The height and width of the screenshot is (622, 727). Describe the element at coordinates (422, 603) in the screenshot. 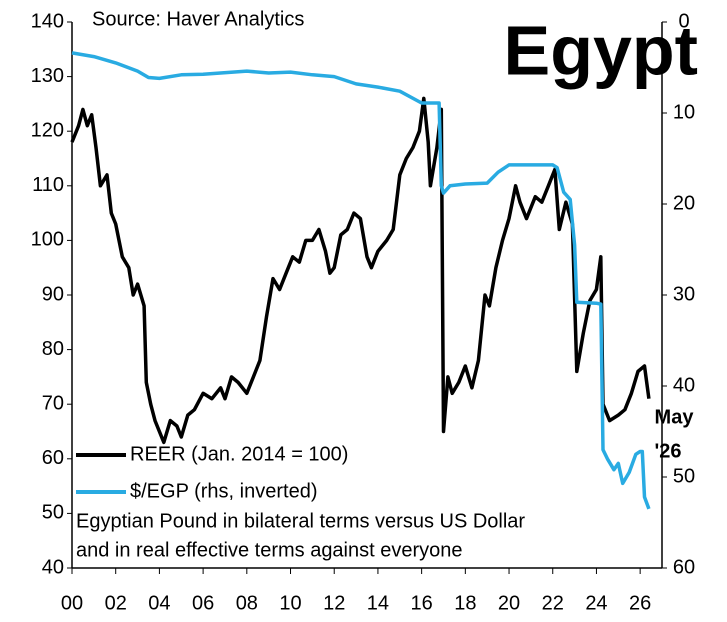

I see `x-tick-label: 16` at that location.